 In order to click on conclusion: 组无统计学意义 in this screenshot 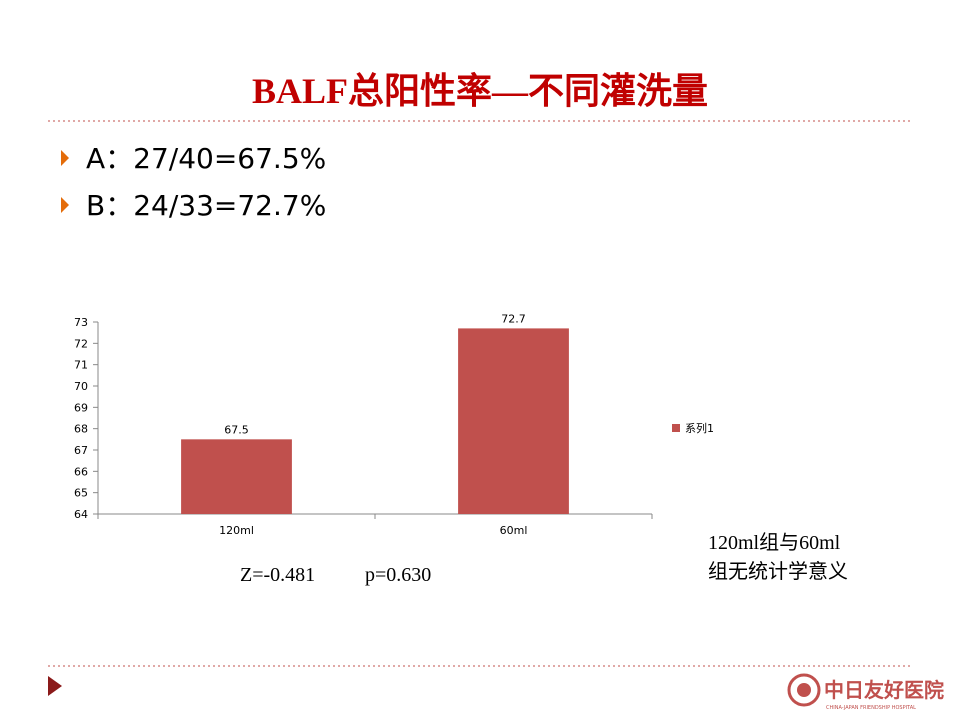, I will do `click(778, 571)`.